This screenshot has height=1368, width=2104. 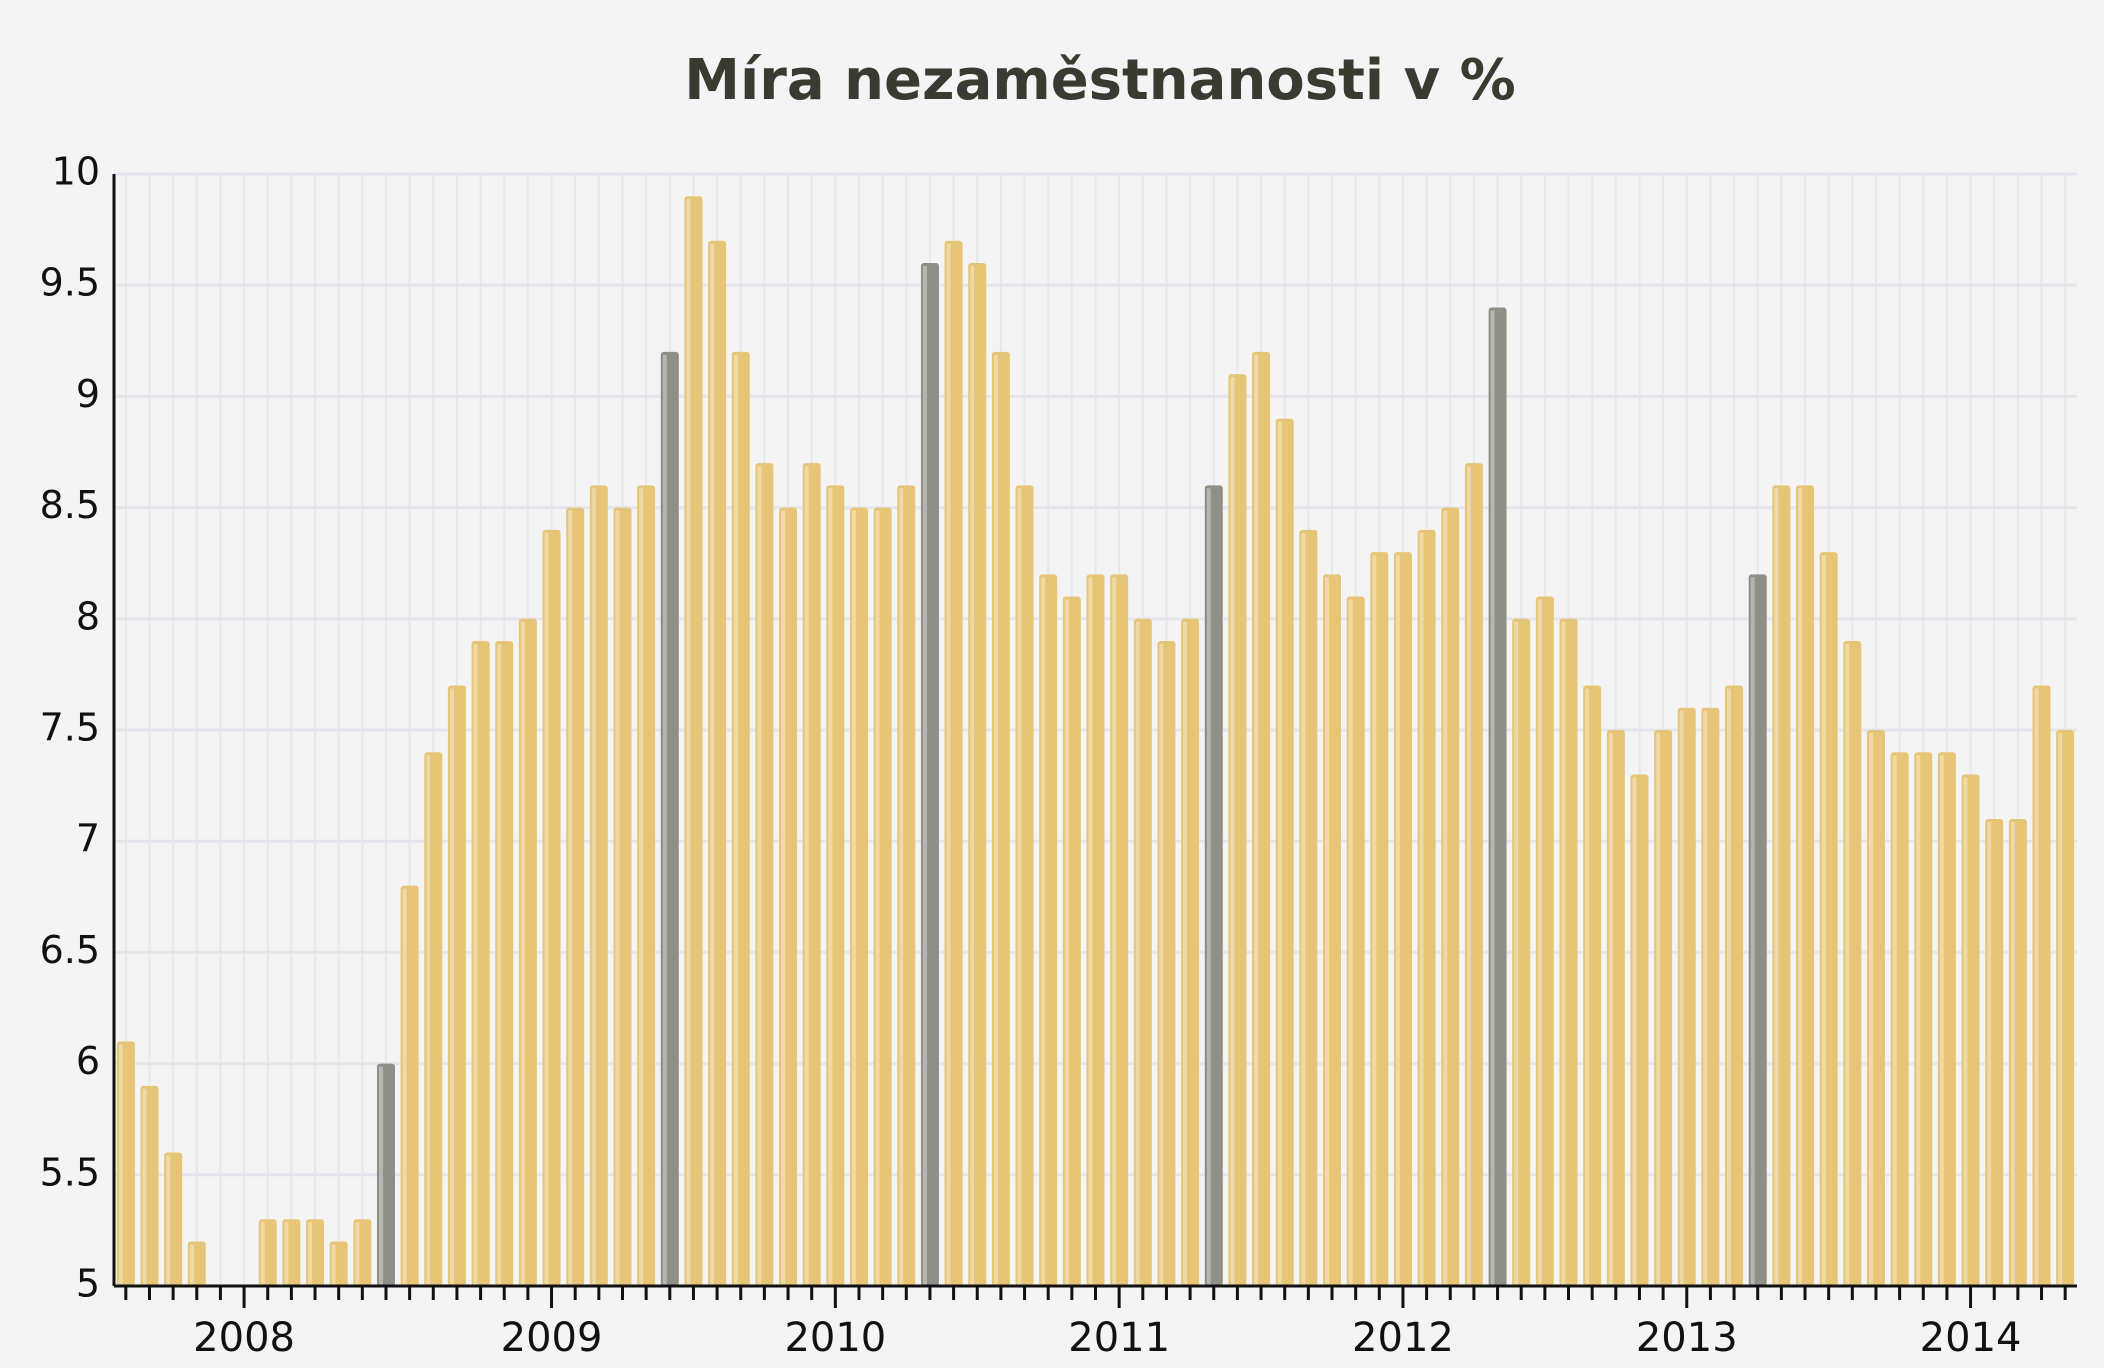 I want to click on x-tick-label: 2012, so click(x=1403, y=1338).